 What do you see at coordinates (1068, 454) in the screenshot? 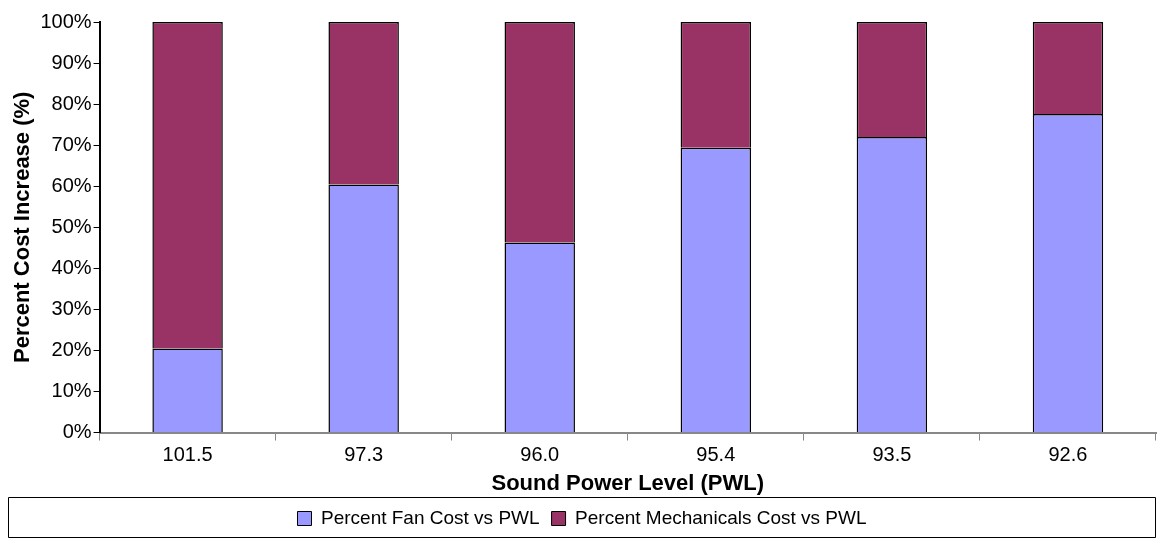
I see `x-tick-label: 92.6` at bounding box center [1068, 454].